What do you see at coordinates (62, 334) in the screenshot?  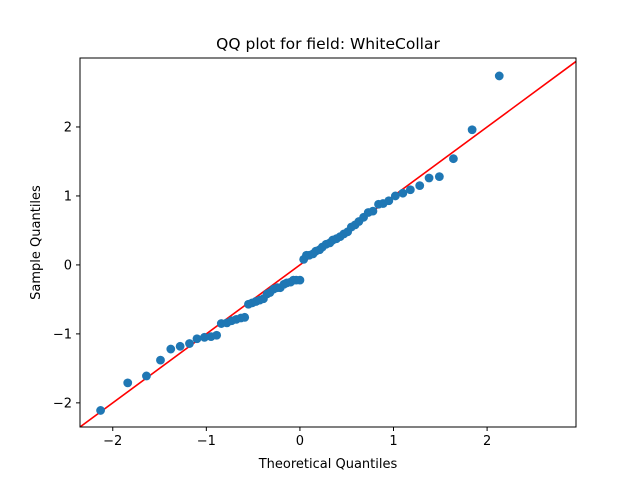 I see `y-tick-label: −1` at bounding box center [62, 334].